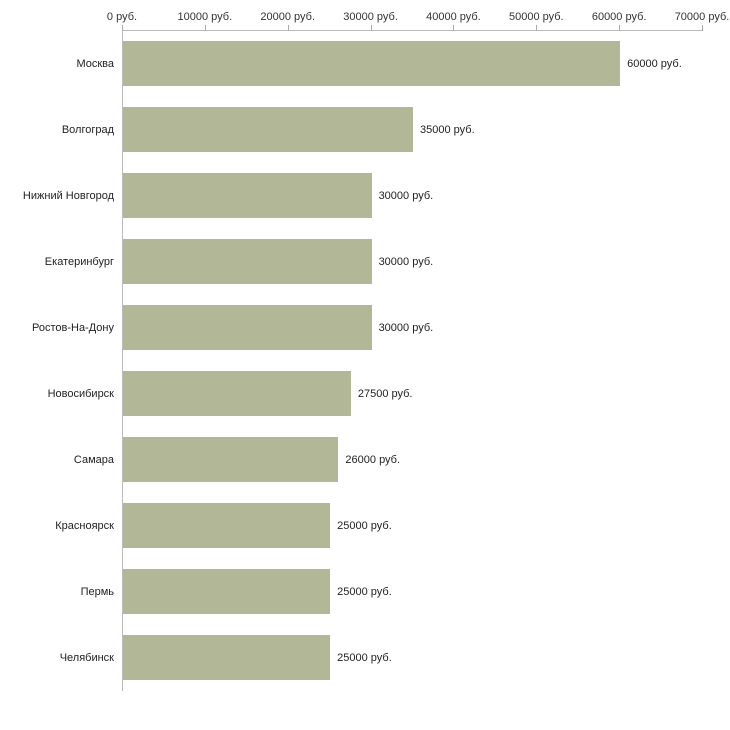  What do you see at coordinates (95, 64) in the screenshot?
I see `category-label: Москва` at bounding box center [95, 64].